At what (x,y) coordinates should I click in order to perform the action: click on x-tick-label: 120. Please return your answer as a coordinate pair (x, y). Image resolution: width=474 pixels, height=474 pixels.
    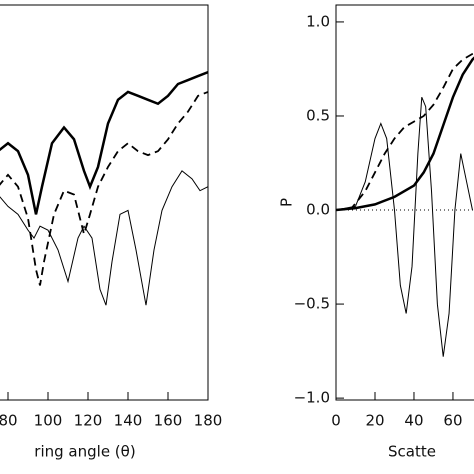
    Looking at the image, I should click on (88, 421).